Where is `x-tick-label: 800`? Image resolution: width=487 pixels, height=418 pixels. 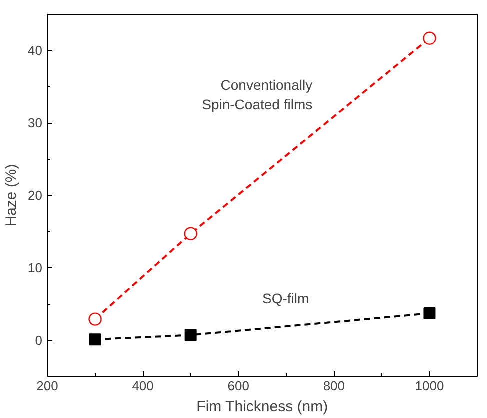 x-tick-label: 800 is located at coordinates (334, 386).